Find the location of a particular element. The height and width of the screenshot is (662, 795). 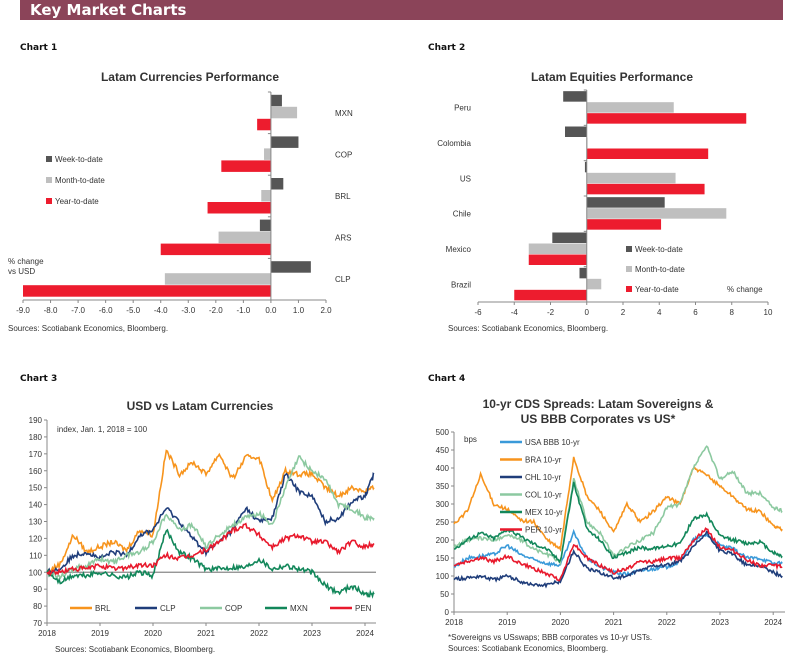

y-tick-label: 190 is located at coordinates (36, 420).